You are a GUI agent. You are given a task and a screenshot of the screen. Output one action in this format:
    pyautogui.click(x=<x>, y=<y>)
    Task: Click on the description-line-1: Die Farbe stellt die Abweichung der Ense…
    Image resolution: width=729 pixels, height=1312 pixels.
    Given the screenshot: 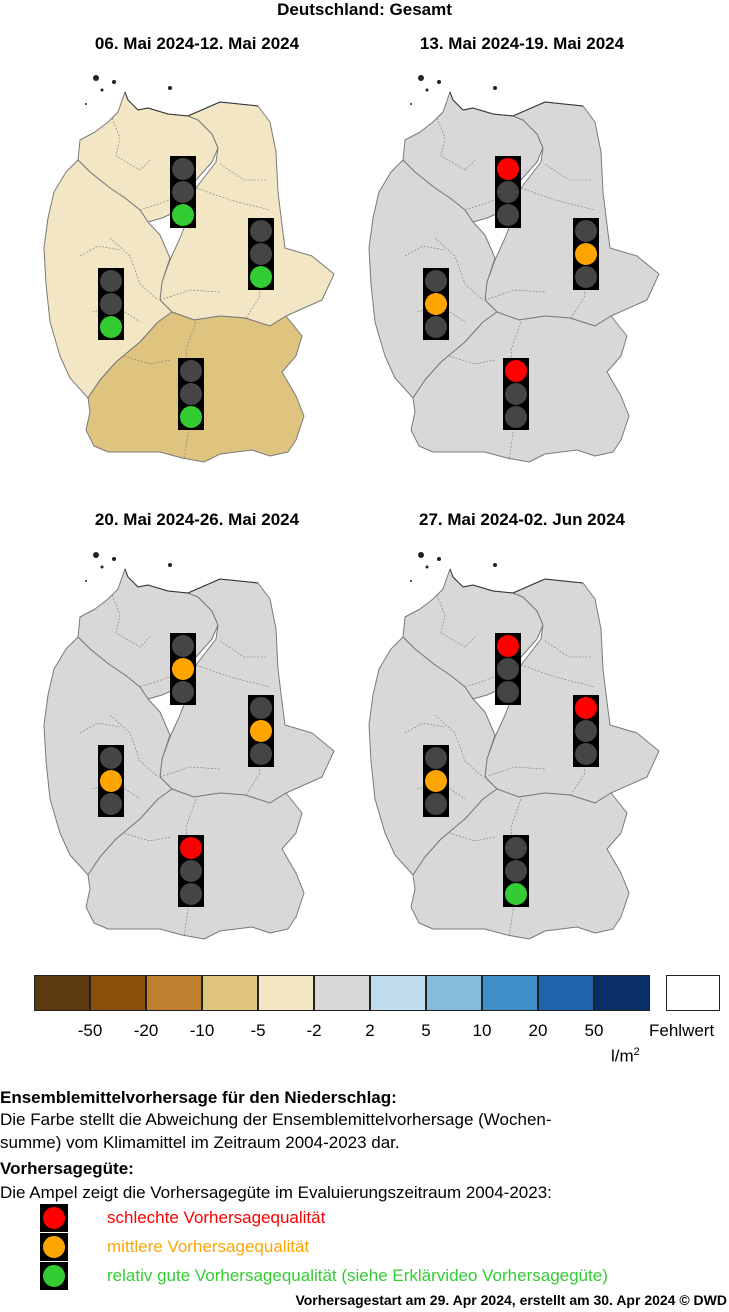 What is the action you would take?
    pyautogui.click(x=276, y=1119)
    